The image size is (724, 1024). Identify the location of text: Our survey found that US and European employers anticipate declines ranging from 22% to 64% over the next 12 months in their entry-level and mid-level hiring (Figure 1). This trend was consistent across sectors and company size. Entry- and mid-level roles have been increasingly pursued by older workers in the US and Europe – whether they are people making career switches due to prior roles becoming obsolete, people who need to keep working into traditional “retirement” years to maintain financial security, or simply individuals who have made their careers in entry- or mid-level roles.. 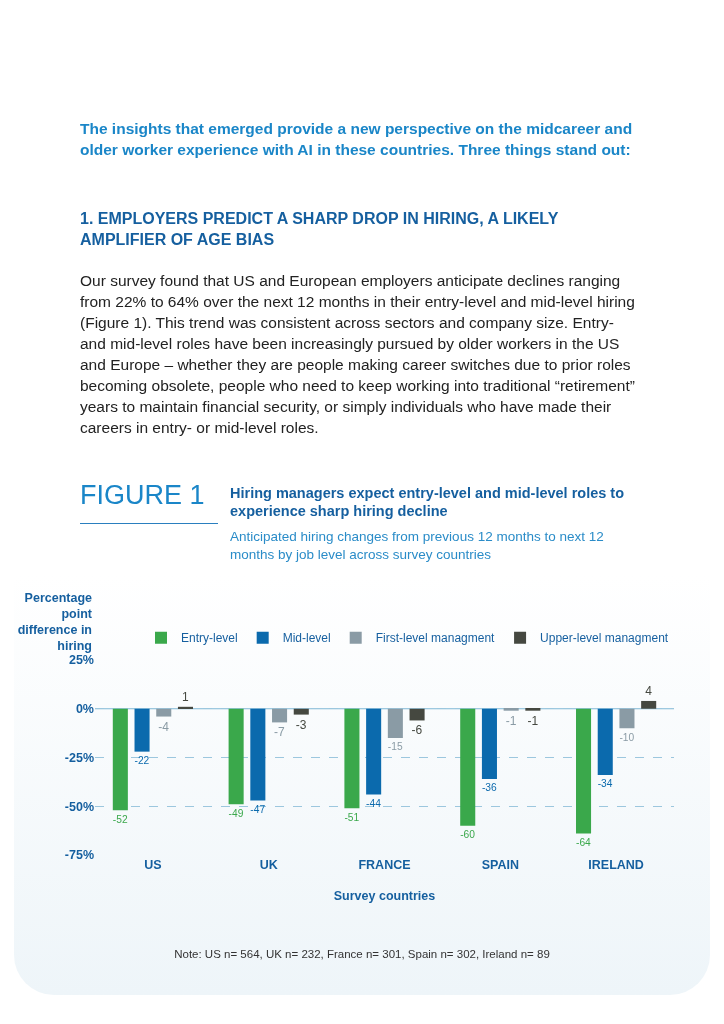
(358, 354).